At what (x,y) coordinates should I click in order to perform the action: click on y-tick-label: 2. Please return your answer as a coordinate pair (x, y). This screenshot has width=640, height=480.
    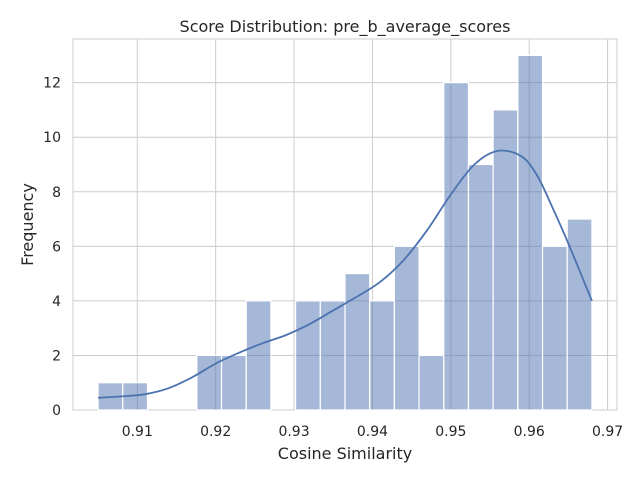
    Looking at the image, I should click on (56, 356).